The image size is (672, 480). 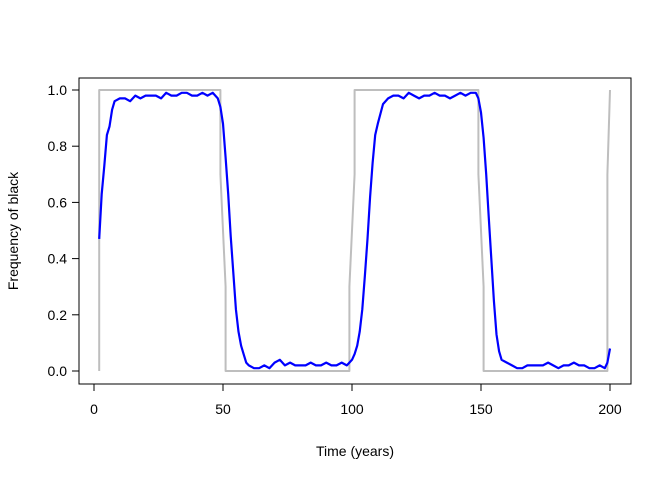 I want to click on x-tick-label: 150, so click(x=481, y=409).